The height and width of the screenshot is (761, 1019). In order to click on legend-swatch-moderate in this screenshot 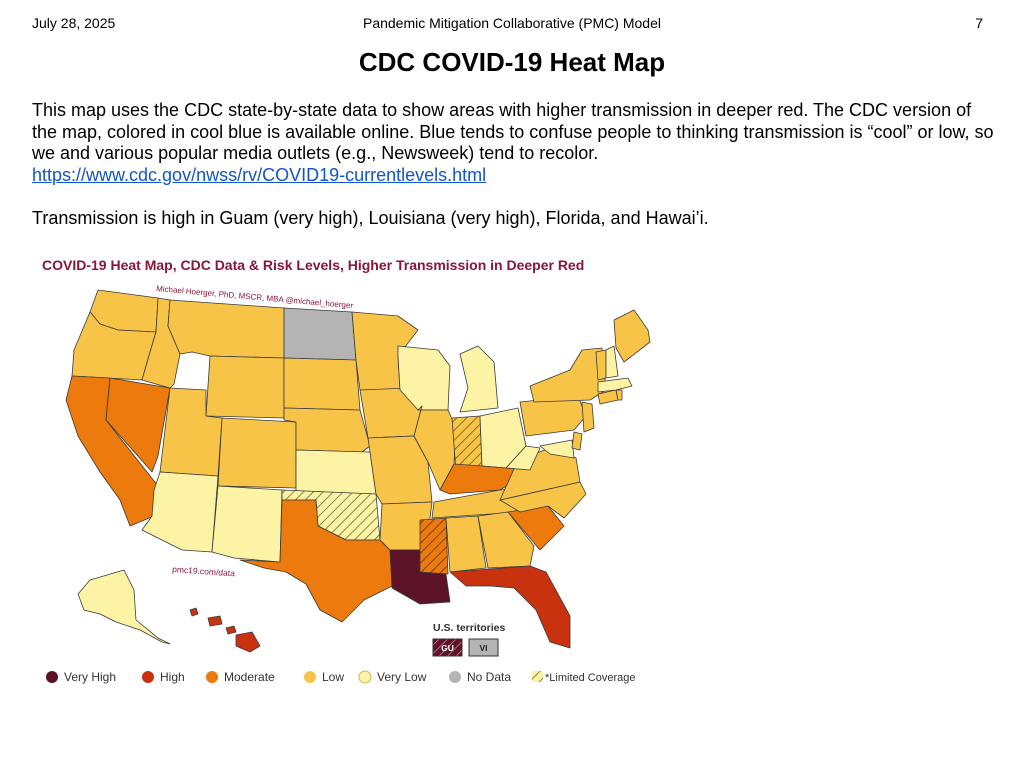, I will do `click(212, 677)`.